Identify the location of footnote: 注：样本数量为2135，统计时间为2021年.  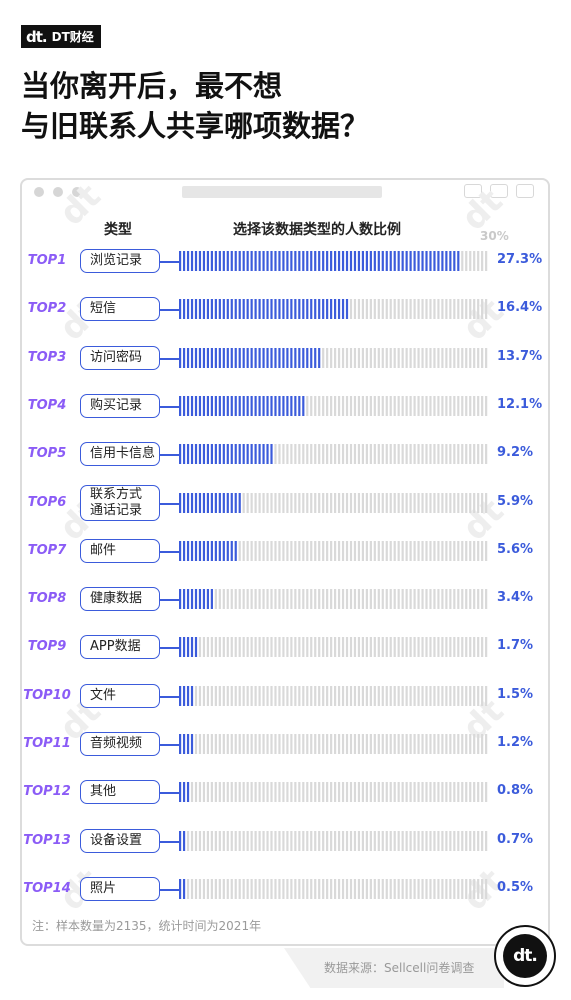
(147, 926).